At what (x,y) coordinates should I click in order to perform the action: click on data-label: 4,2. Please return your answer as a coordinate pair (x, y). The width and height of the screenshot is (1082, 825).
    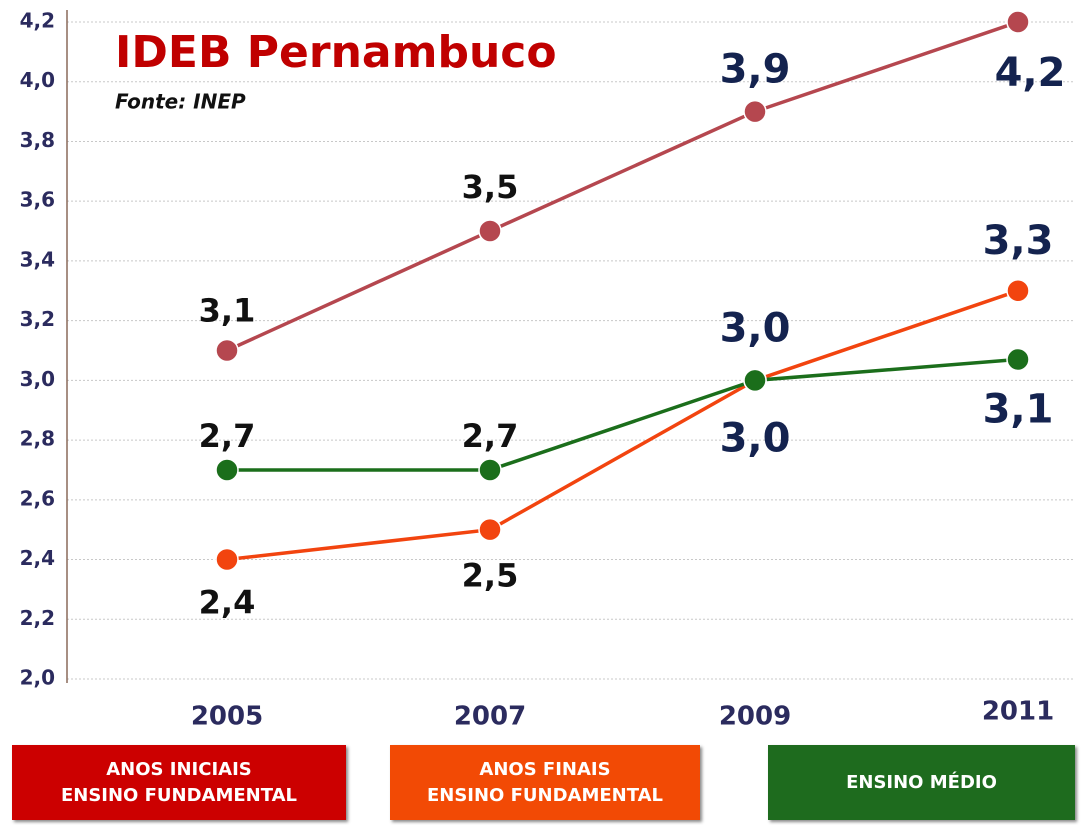
    Looking at the image, I should click on (1030, 73).